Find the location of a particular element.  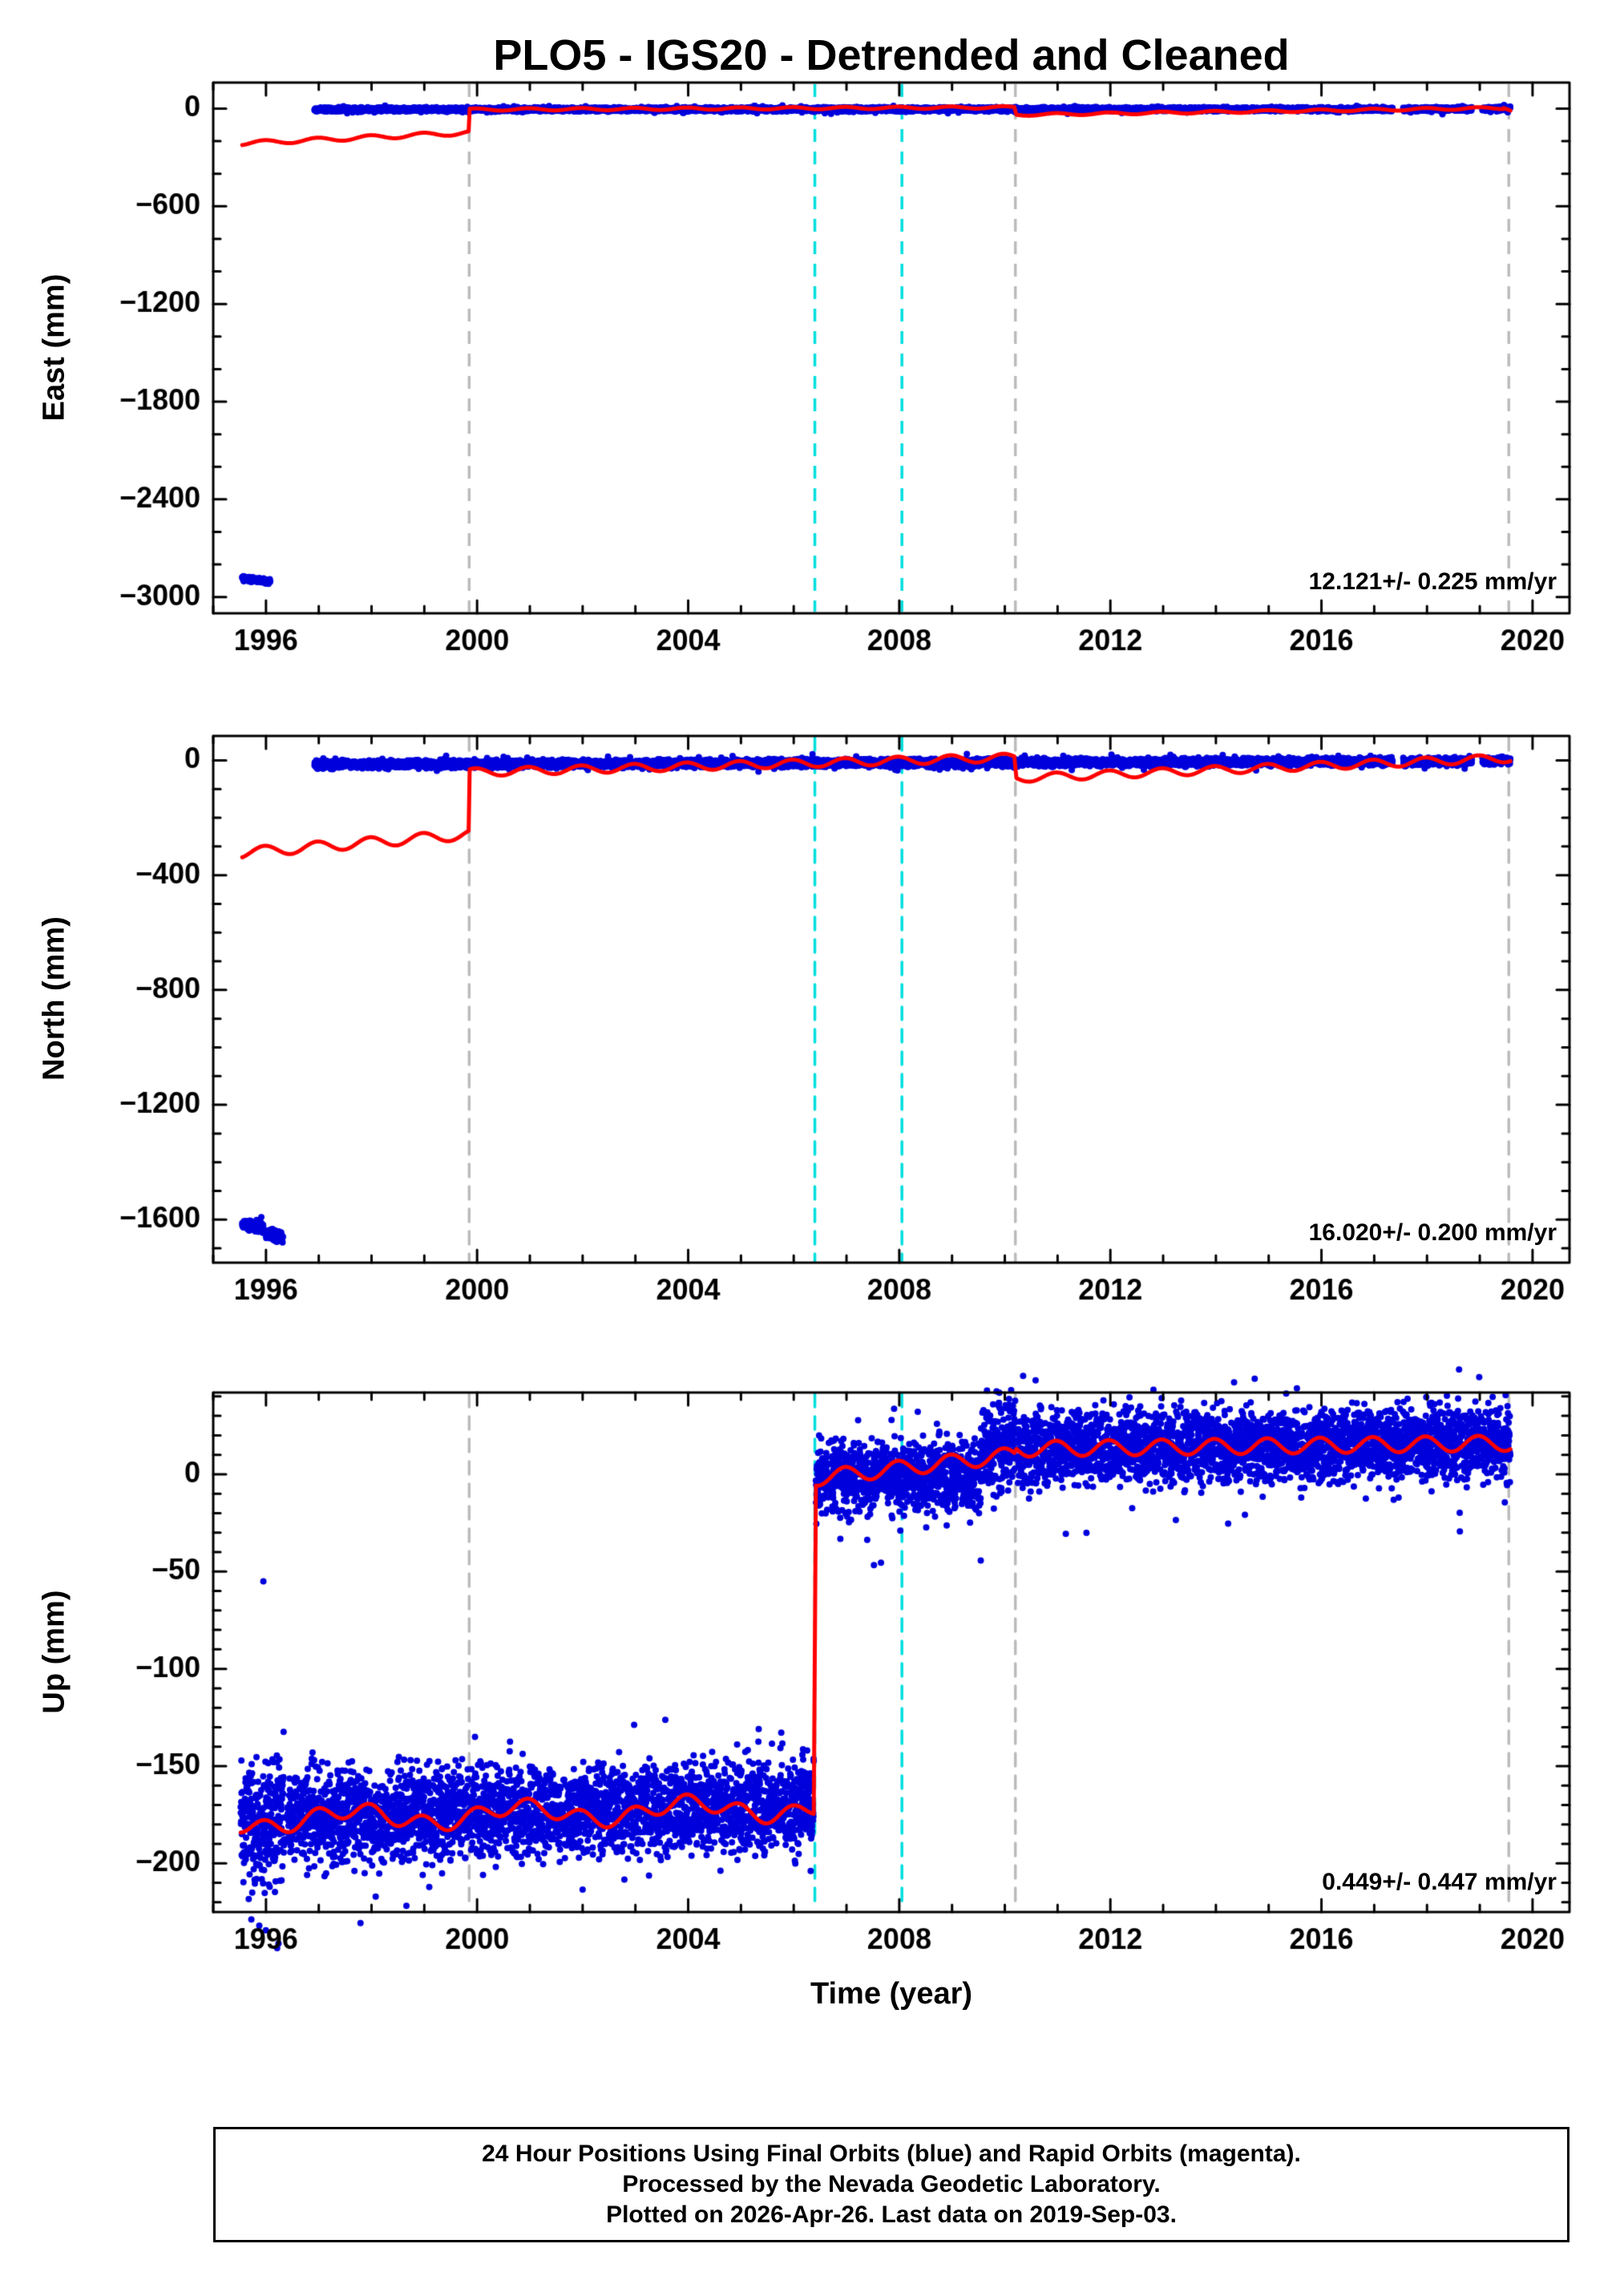

up-rate-annotation: 0.449+/- 0.447 mm/yr is located at coordinates (1439, 1882).